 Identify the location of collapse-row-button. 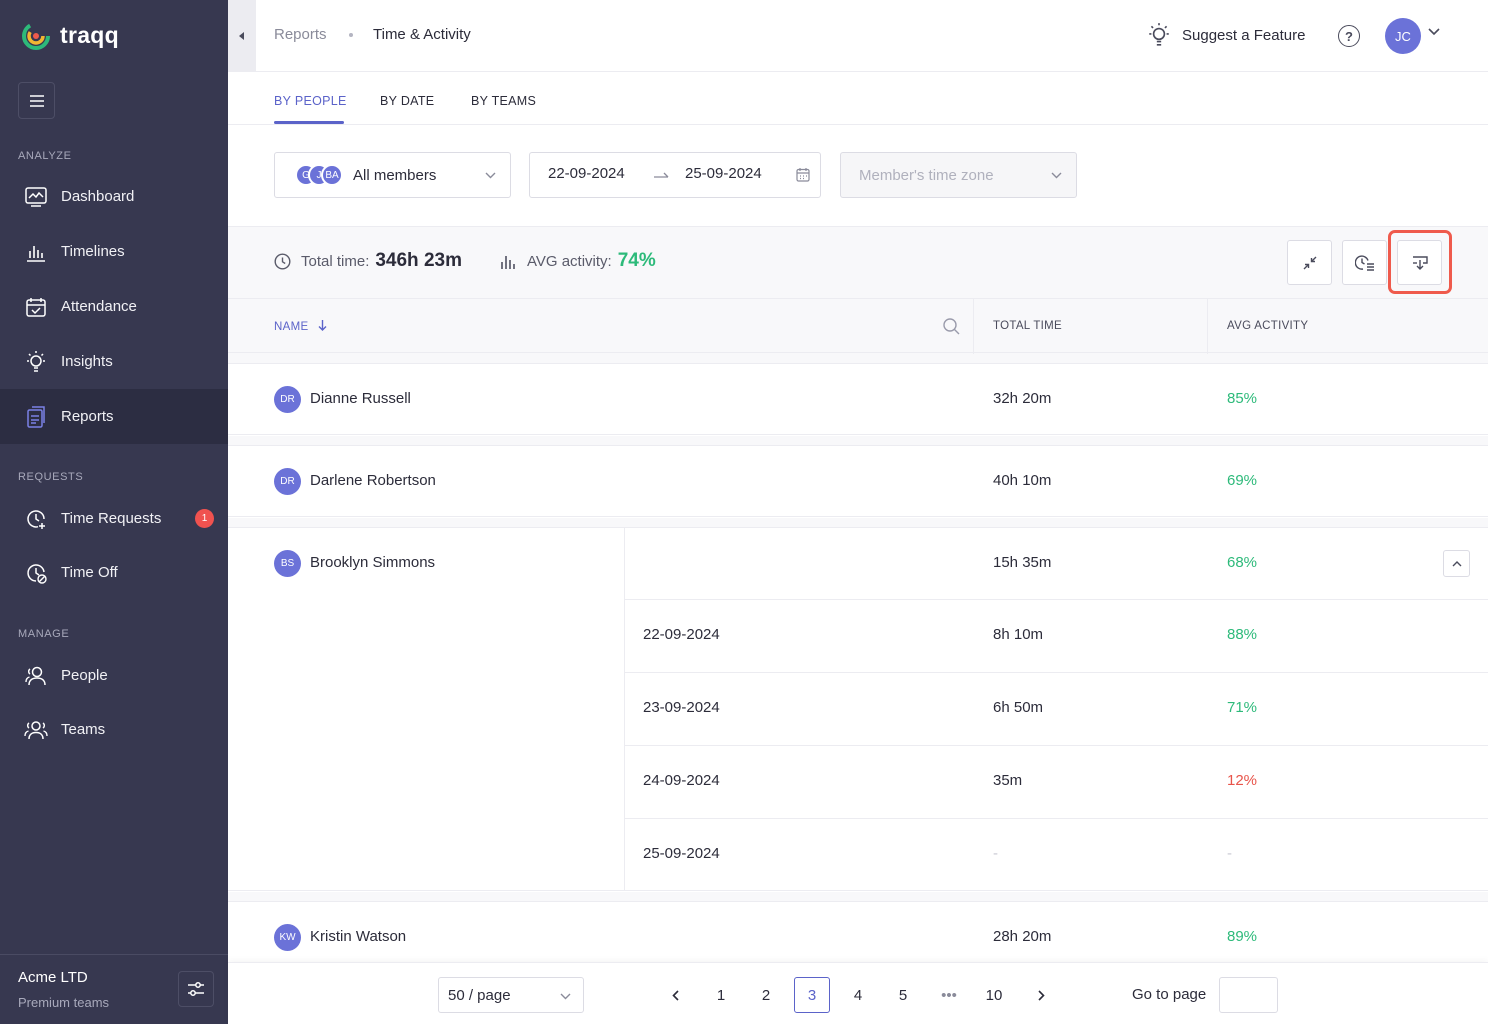
(1456, 563).